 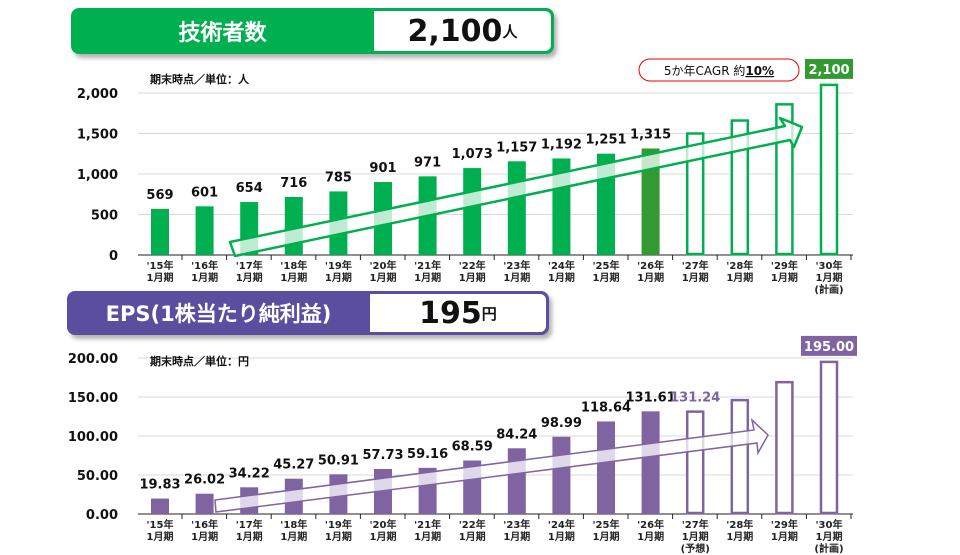 What do you see at coordinates (784, 524) in the screenshot?
I see `x-tick-label: '29年` at bounding box center [784, 524].